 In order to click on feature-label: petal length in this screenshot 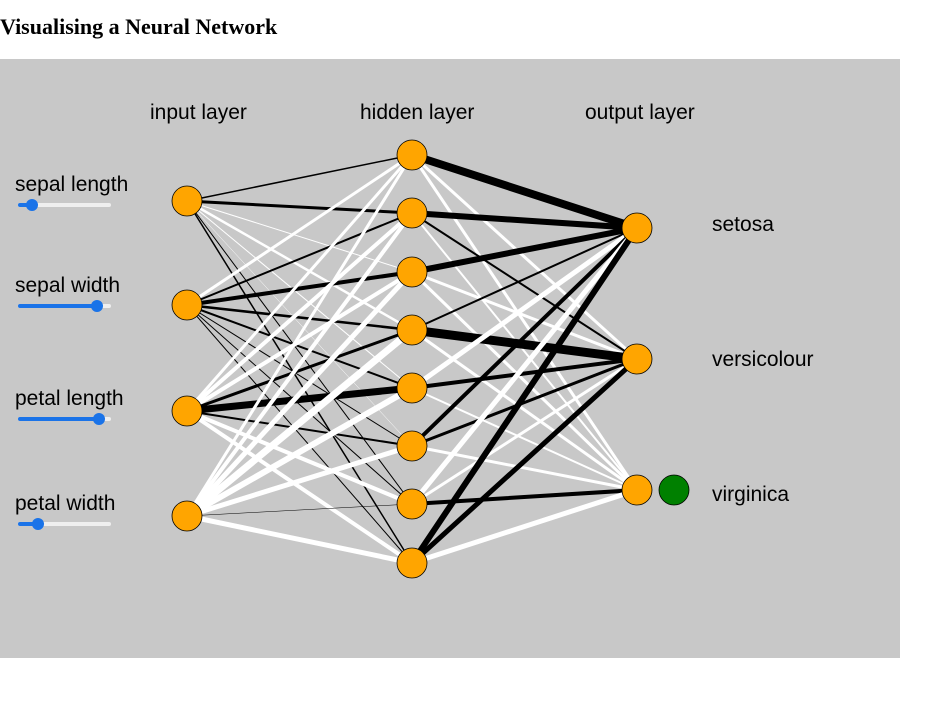, I will do `click(69, 398)`.